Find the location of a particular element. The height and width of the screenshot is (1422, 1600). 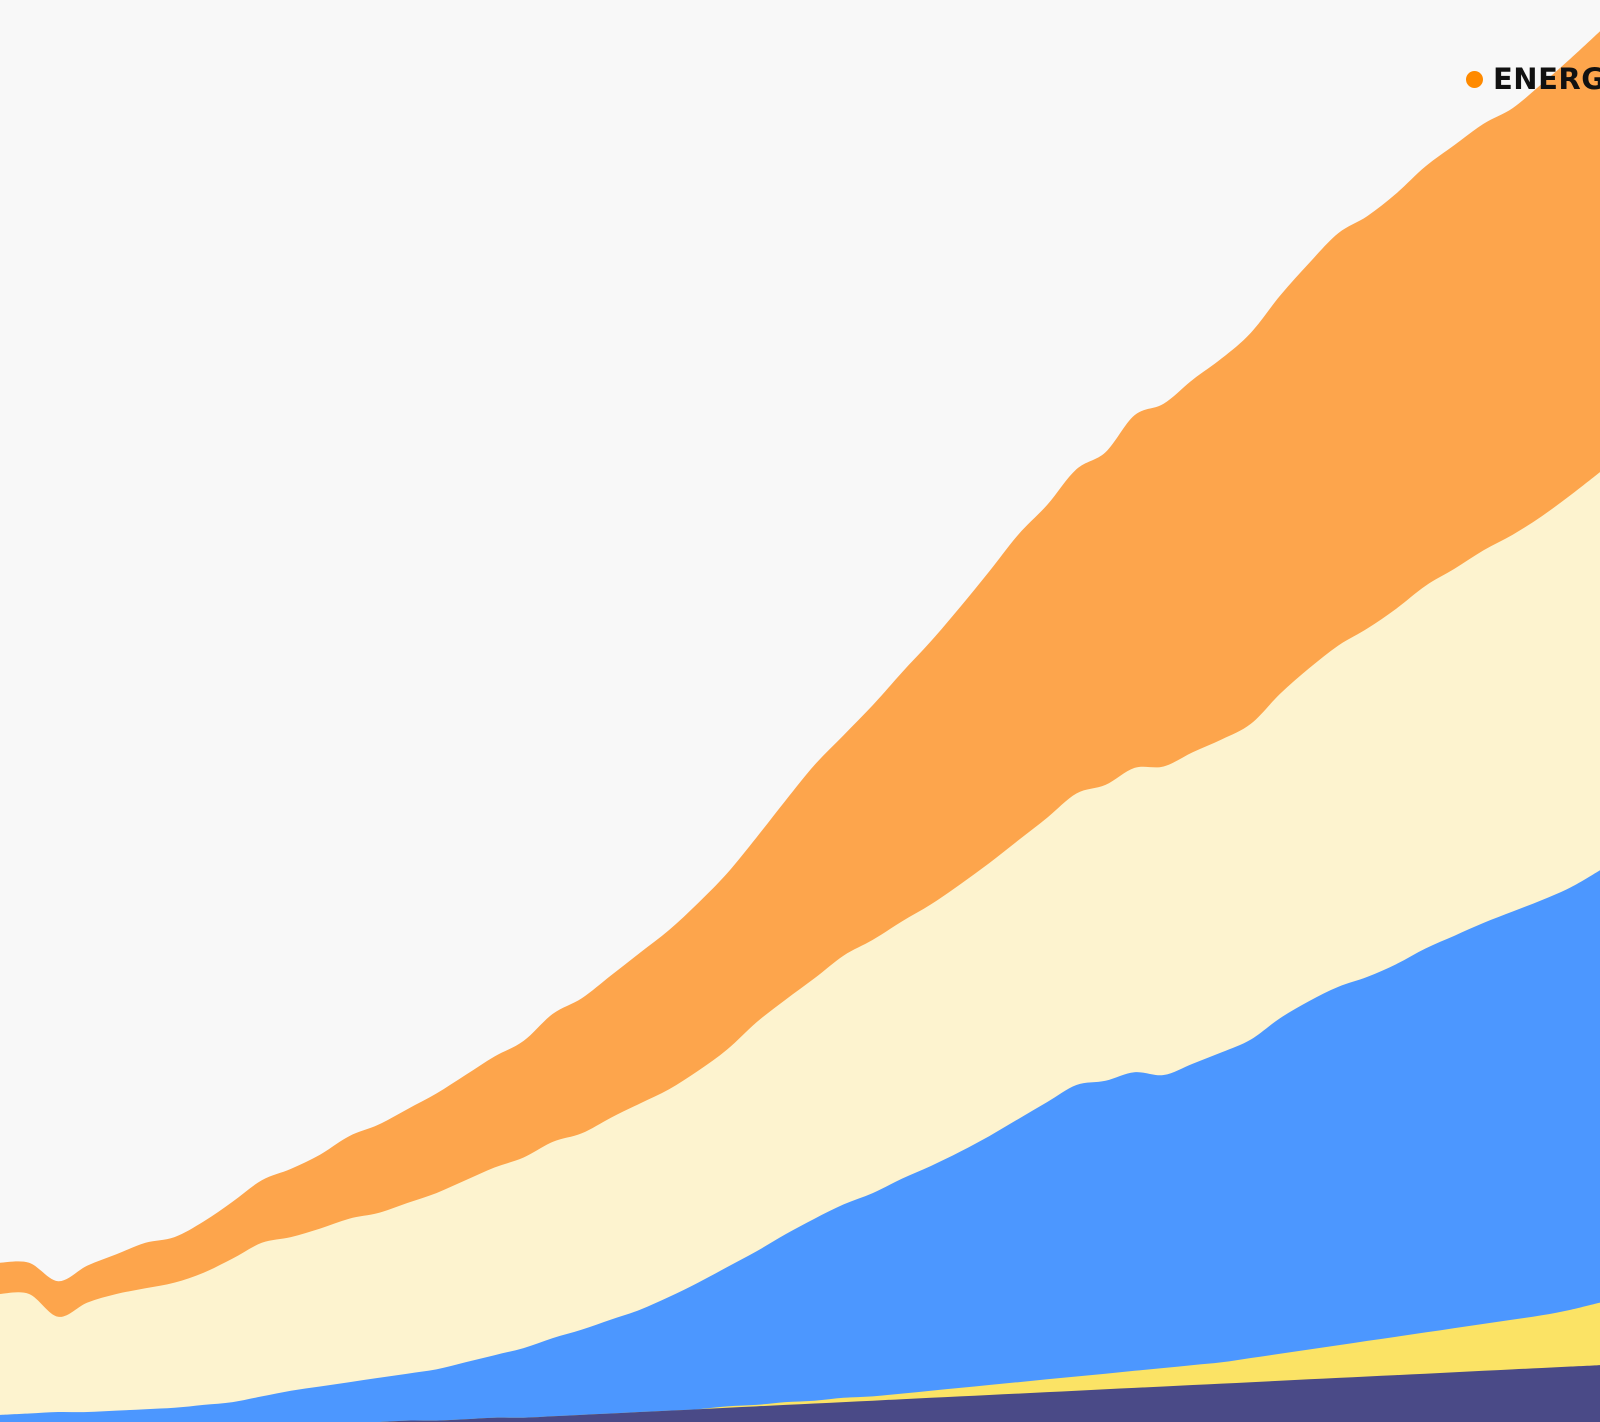

legend: ENERG is located at coordinates (1533, 79).